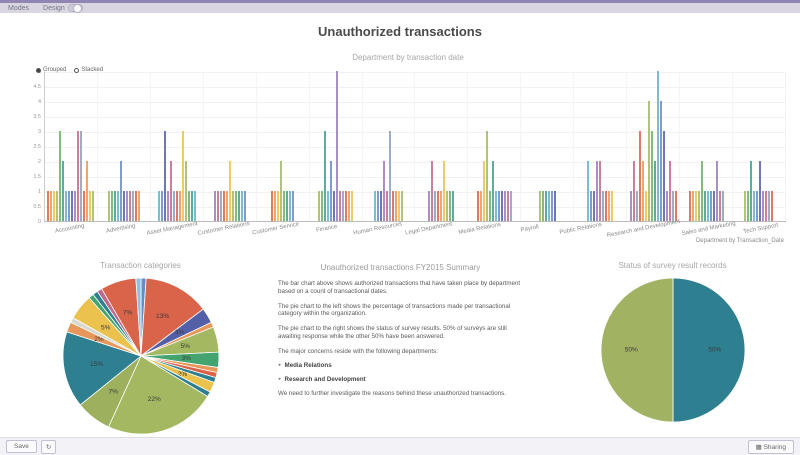 The image size is (800, 455). What do you see at coordinates (636, 350) in the screenshot?
I see `pie-slice` at bounding box center [636, 350].